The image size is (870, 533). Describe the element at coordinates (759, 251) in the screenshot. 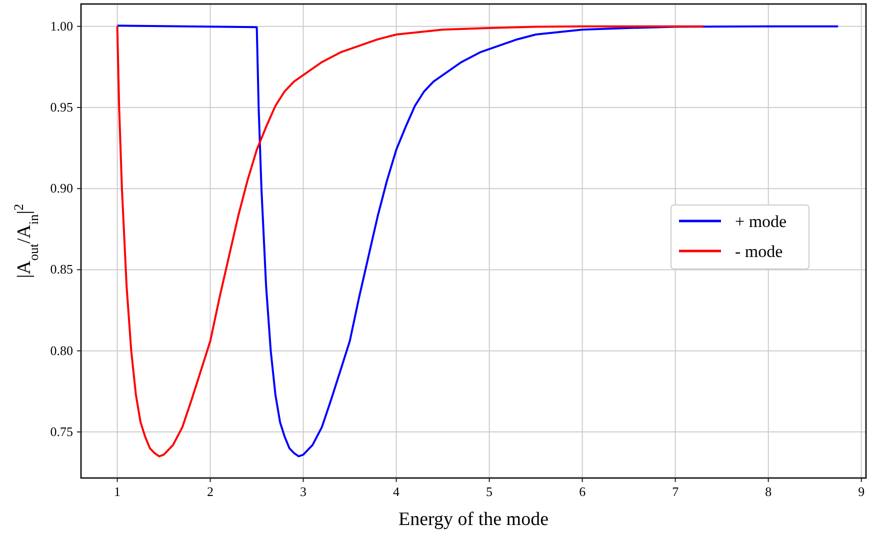

I see `legend-label: - mode` at that location.